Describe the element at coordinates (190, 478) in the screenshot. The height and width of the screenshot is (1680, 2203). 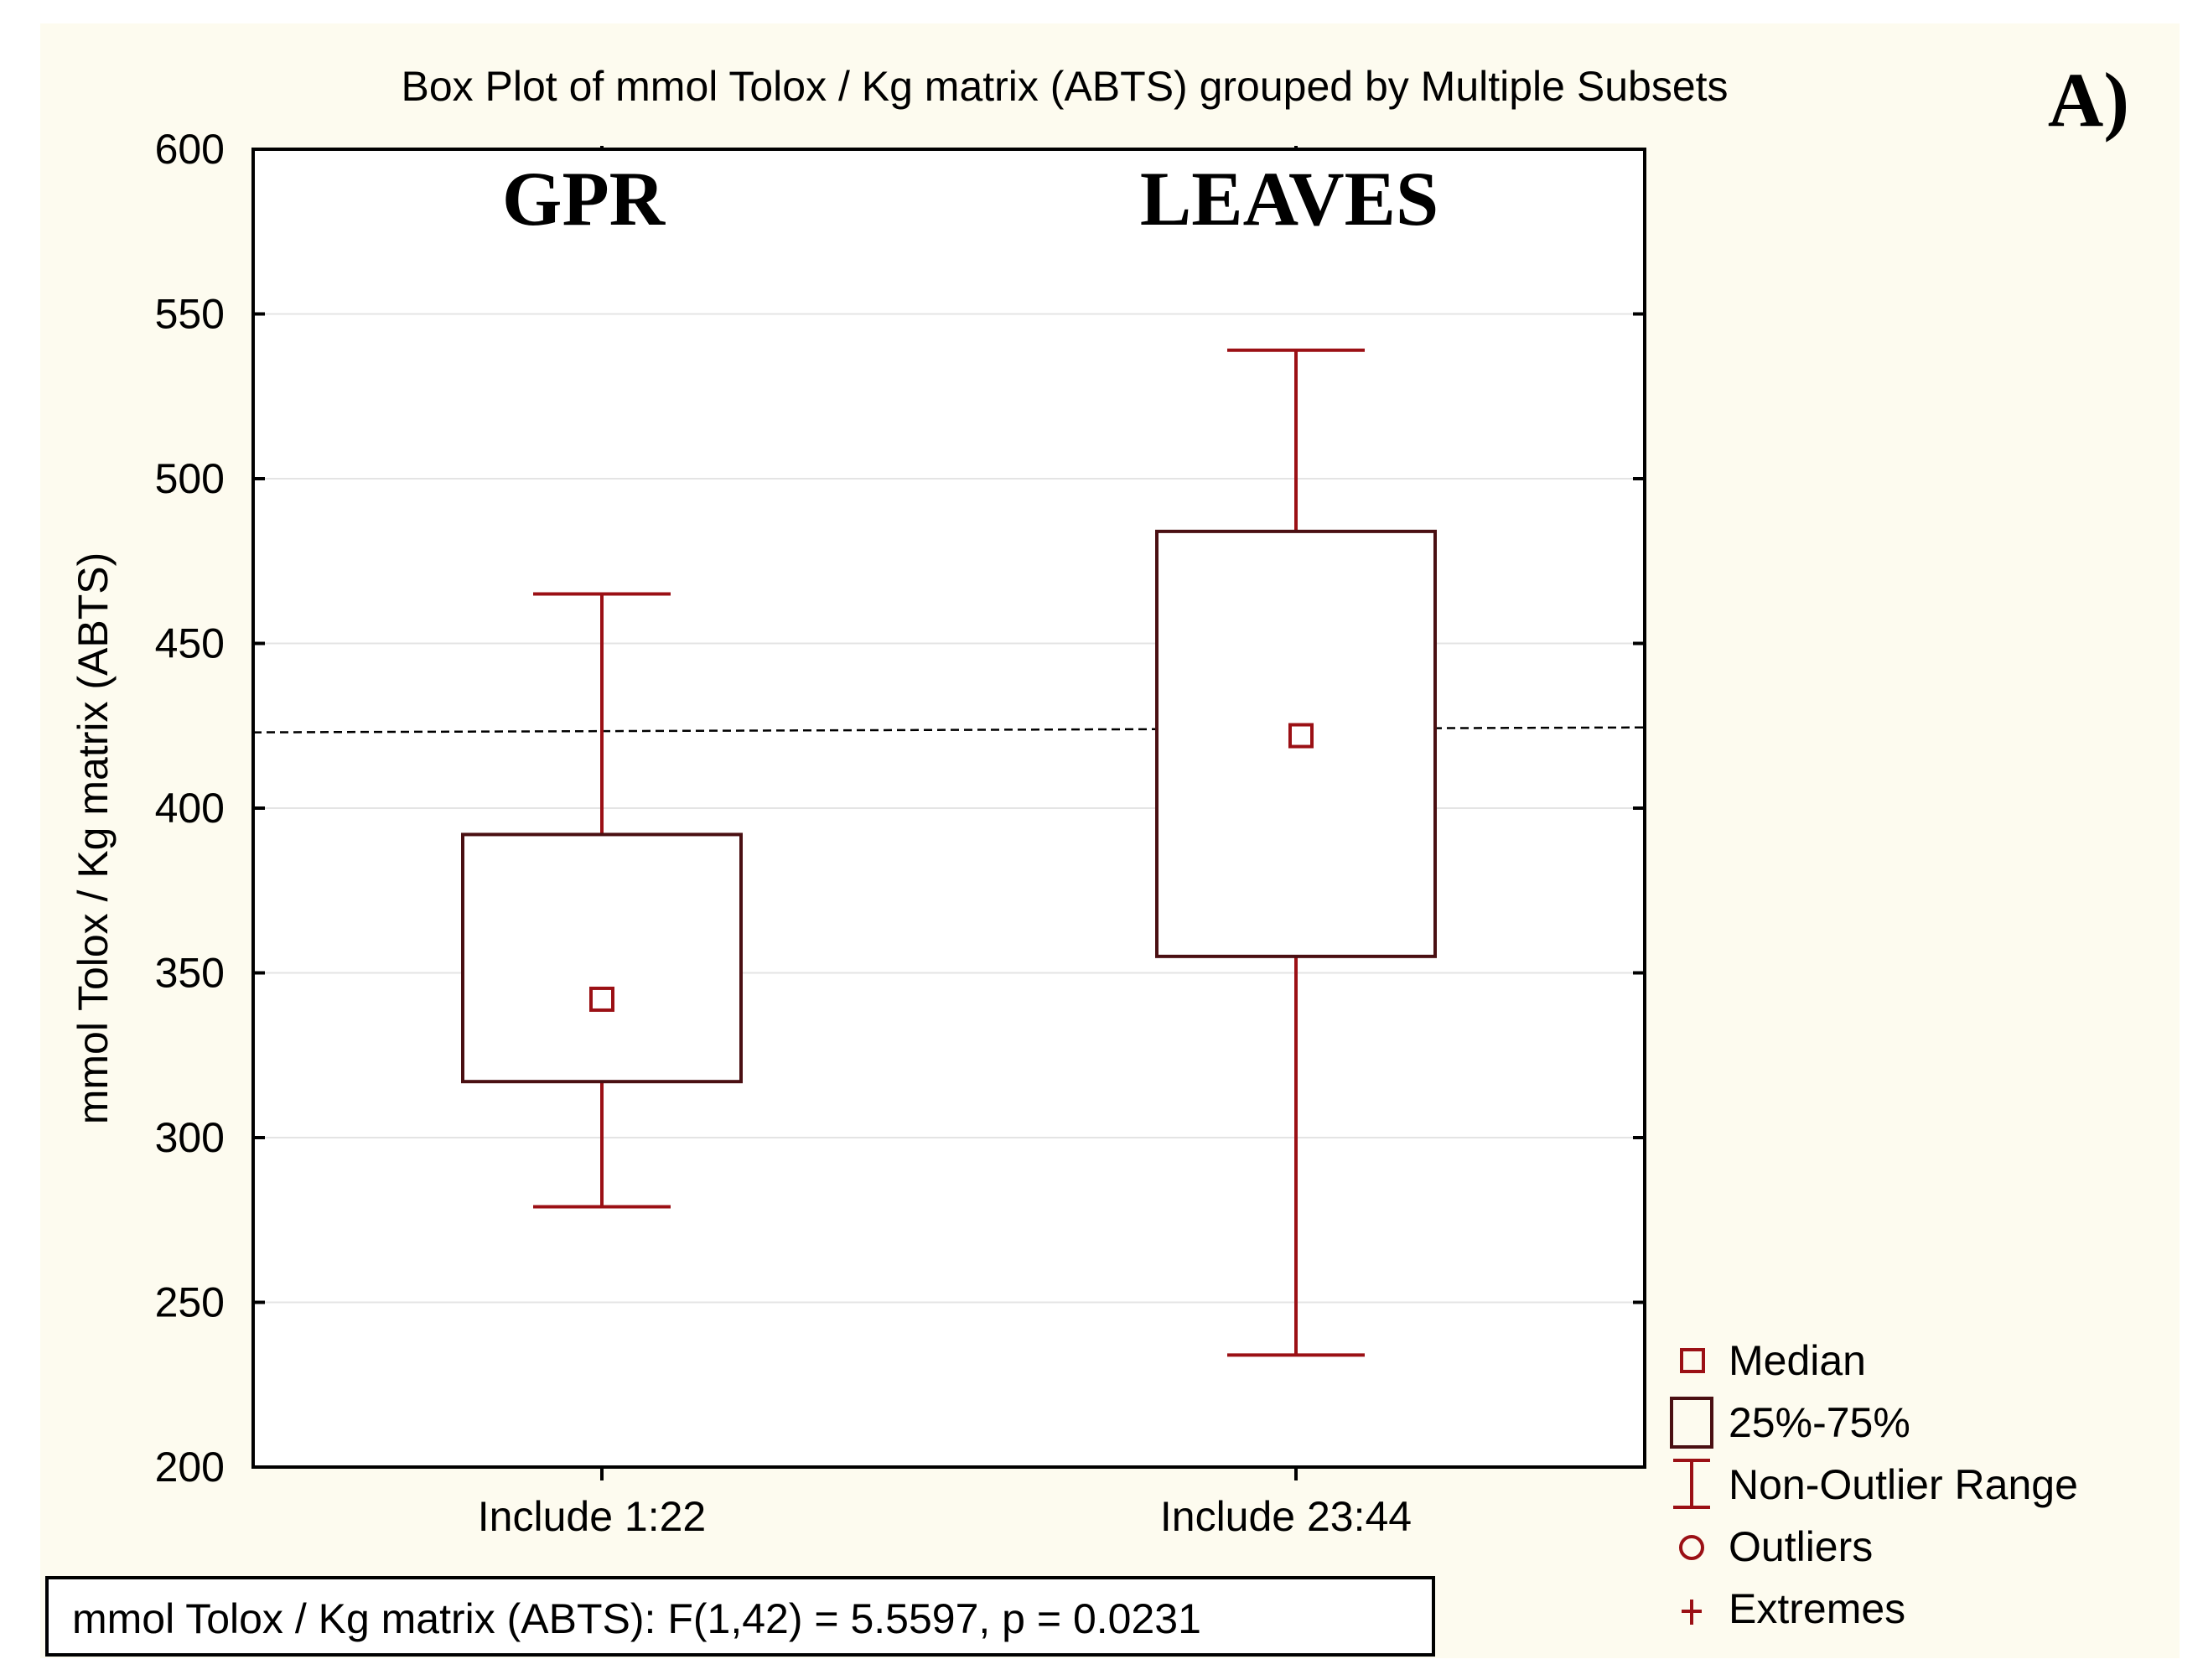
I see `y-tick-label-500: 500` at that location.